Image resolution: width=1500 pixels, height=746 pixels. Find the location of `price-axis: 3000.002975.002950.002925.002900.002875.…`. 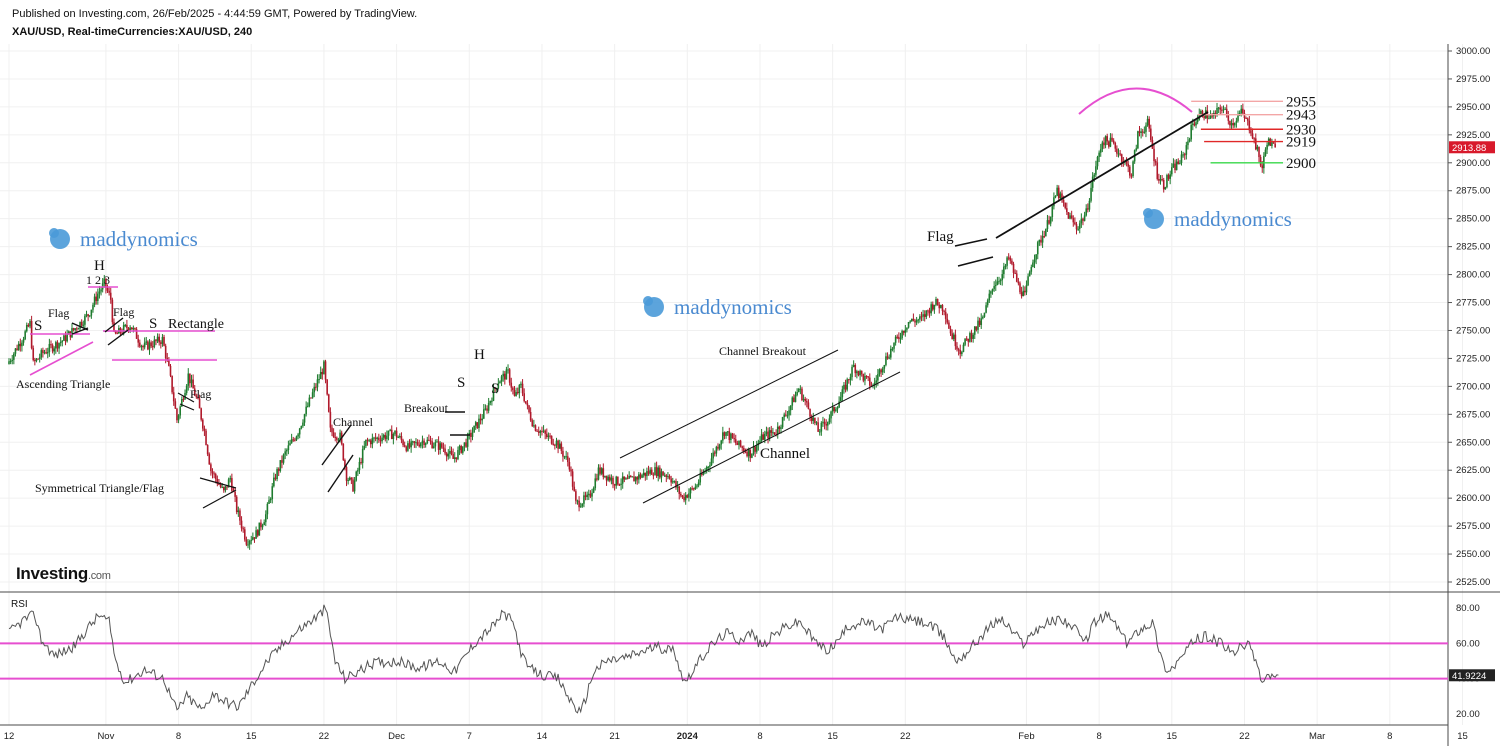

price-axis: 3000.002975.002950.002925.002900.002875.… is located at coordinates (1471, 317).